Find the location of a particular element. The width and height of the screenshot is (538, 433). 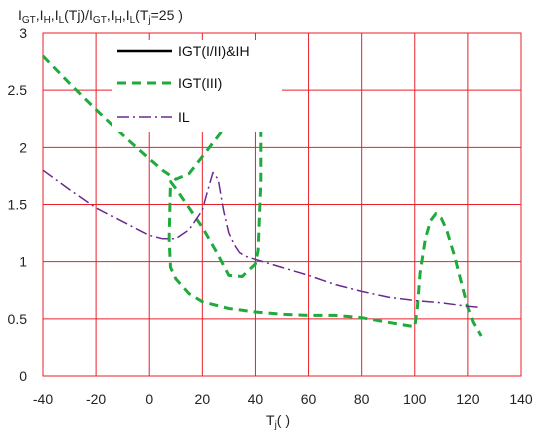

y-tick-label: 0 is located at coordinates (23, 376).